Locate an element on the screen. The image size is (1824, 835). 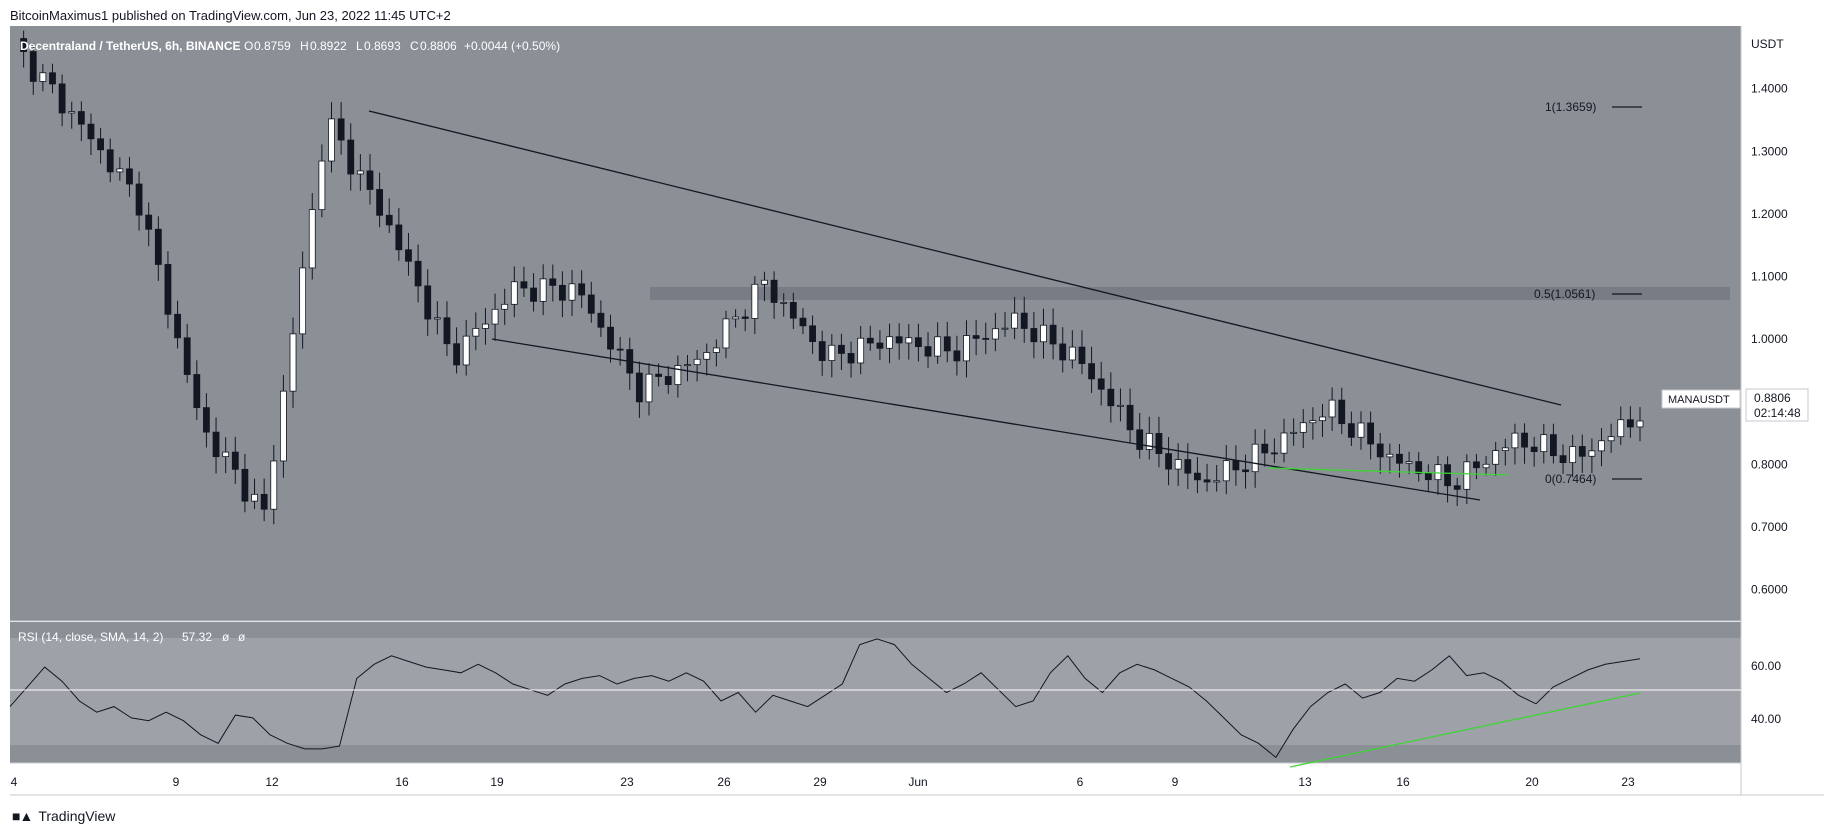
price-tick: 0.6000 is located at coordinates (1769, 590).